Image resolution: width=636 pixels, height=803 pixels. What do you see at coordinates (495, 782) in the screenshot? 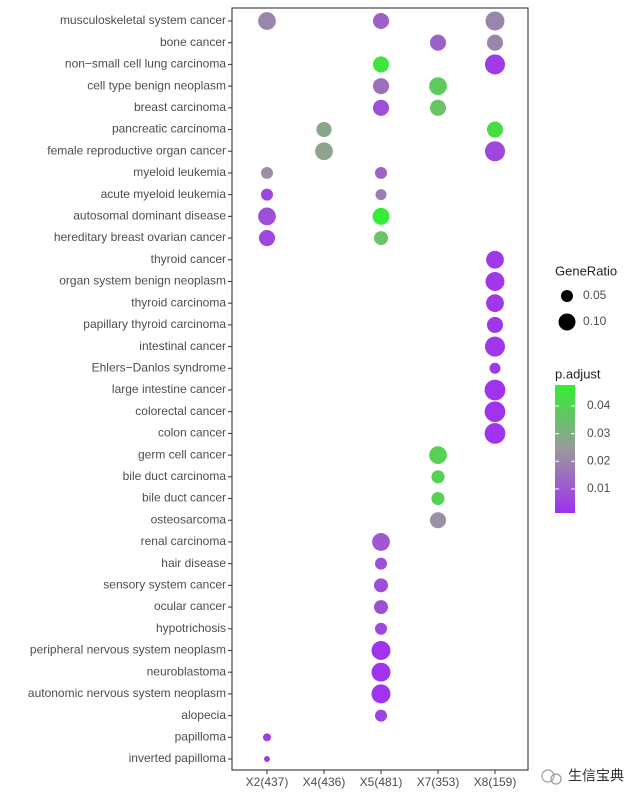
I see `x-tick-label: X8(159)` at bounding box center [495, 782].